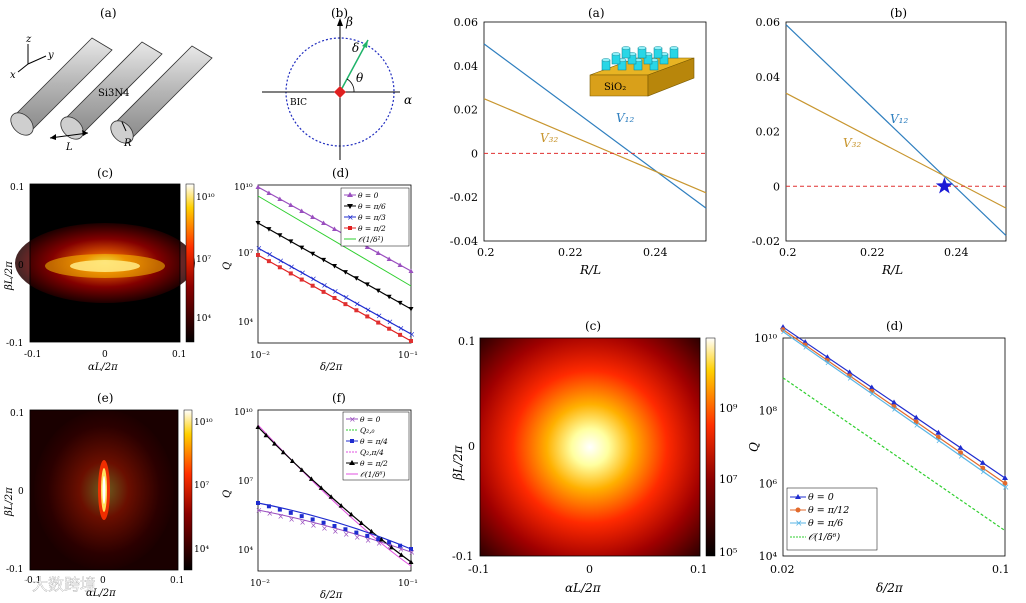 This screenshot has height=603, width=1026. Describe the element at coordinates (828, 510) in the screenshot. I see `legend-entry: θ = π/12` at that location.